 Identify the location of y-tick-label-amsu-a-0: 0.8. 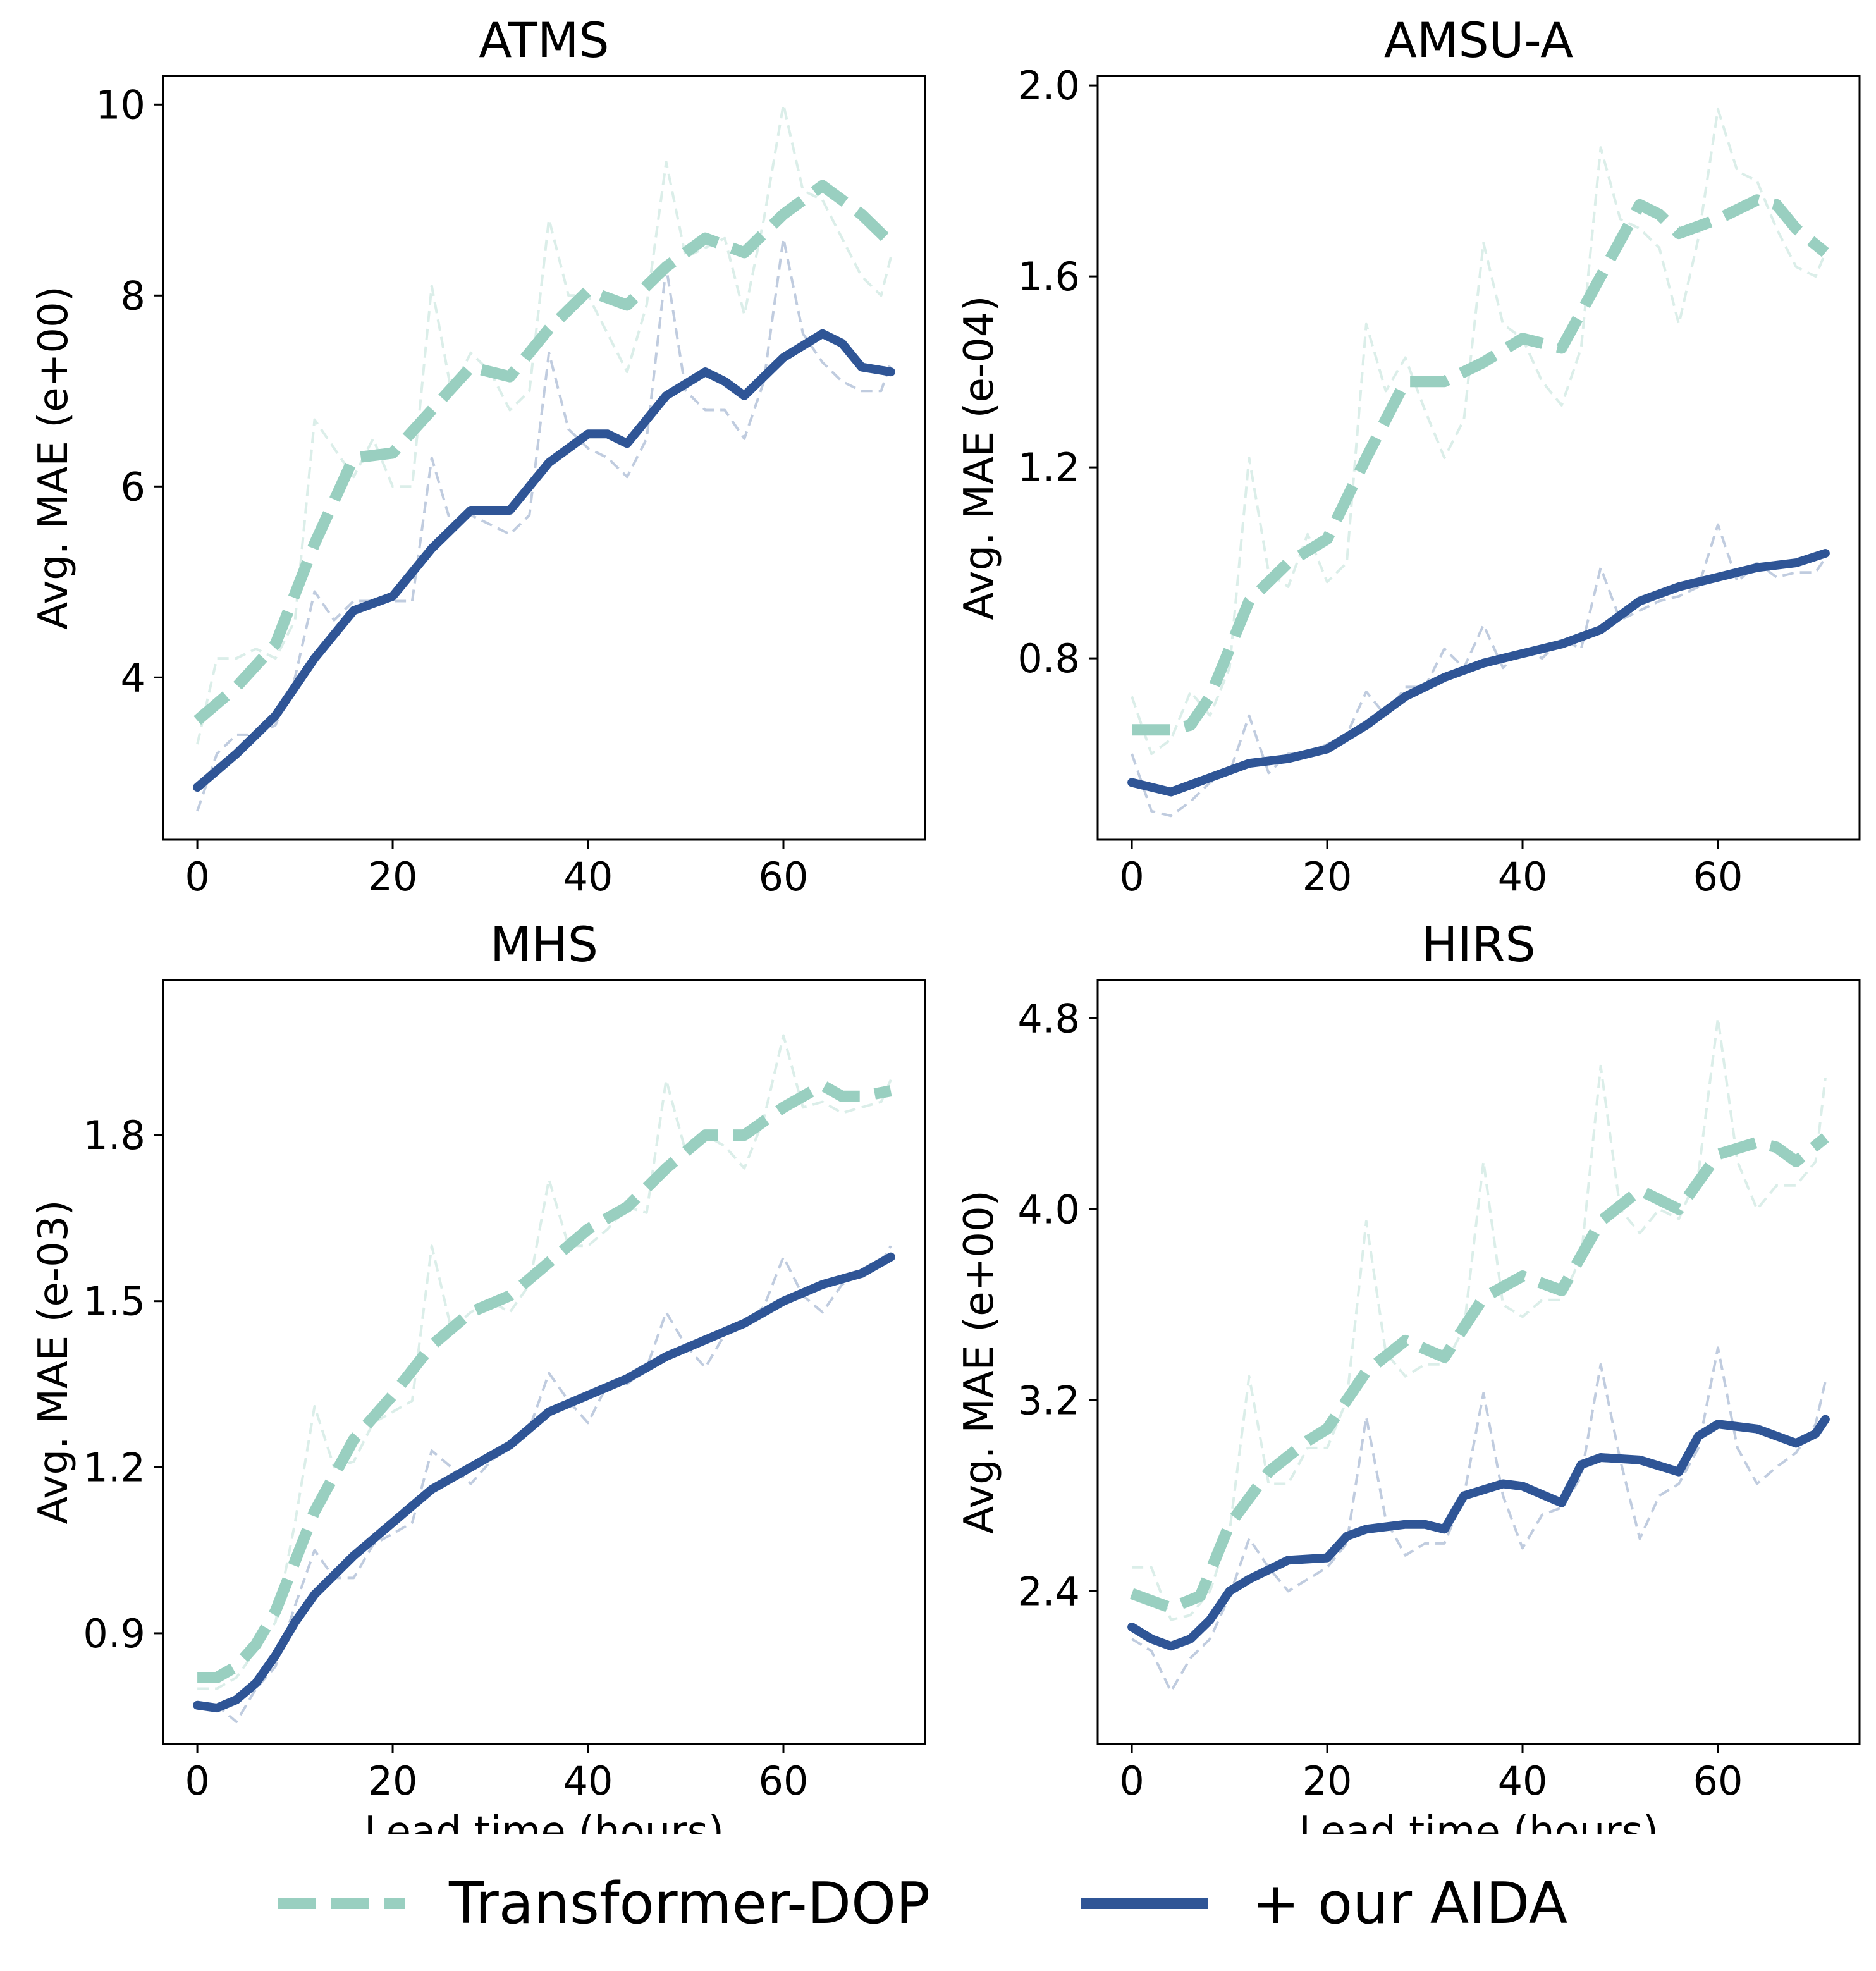
(1048, 659).